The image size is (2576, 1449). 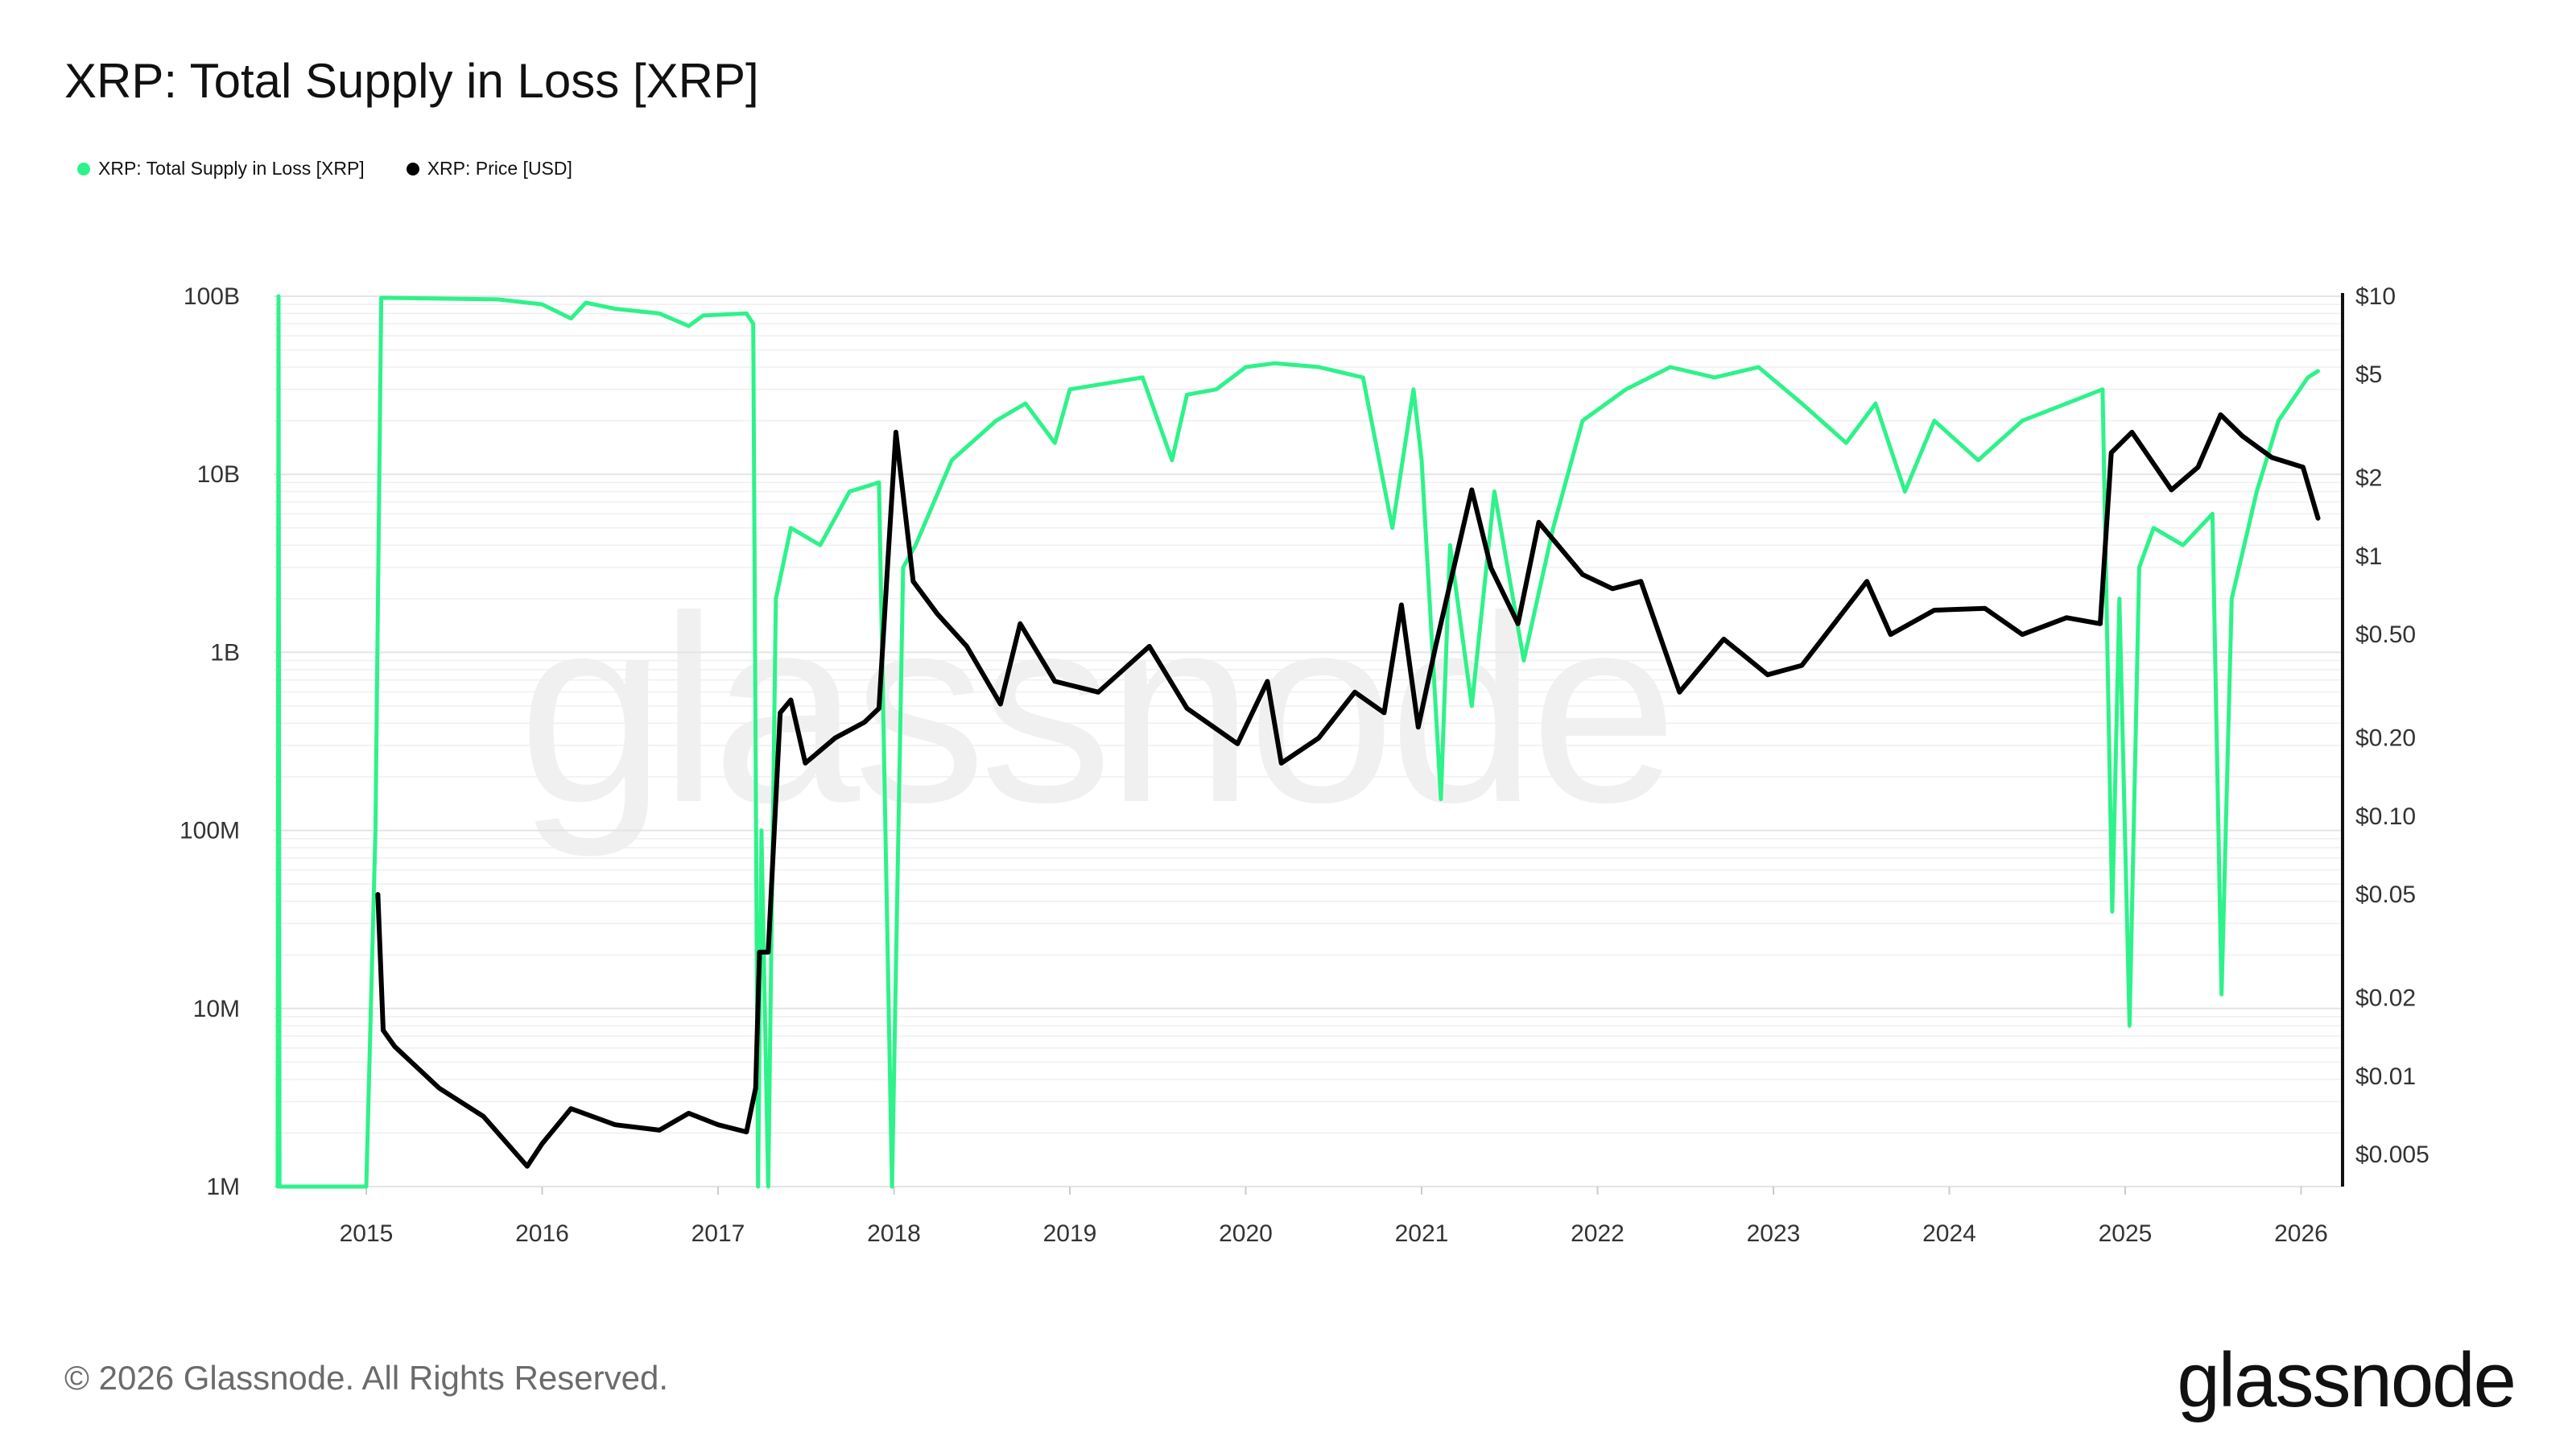 I want to click on copyright-text: © 2026 Glassnode. All Rights Reserved., so click(x=366, y=1378).